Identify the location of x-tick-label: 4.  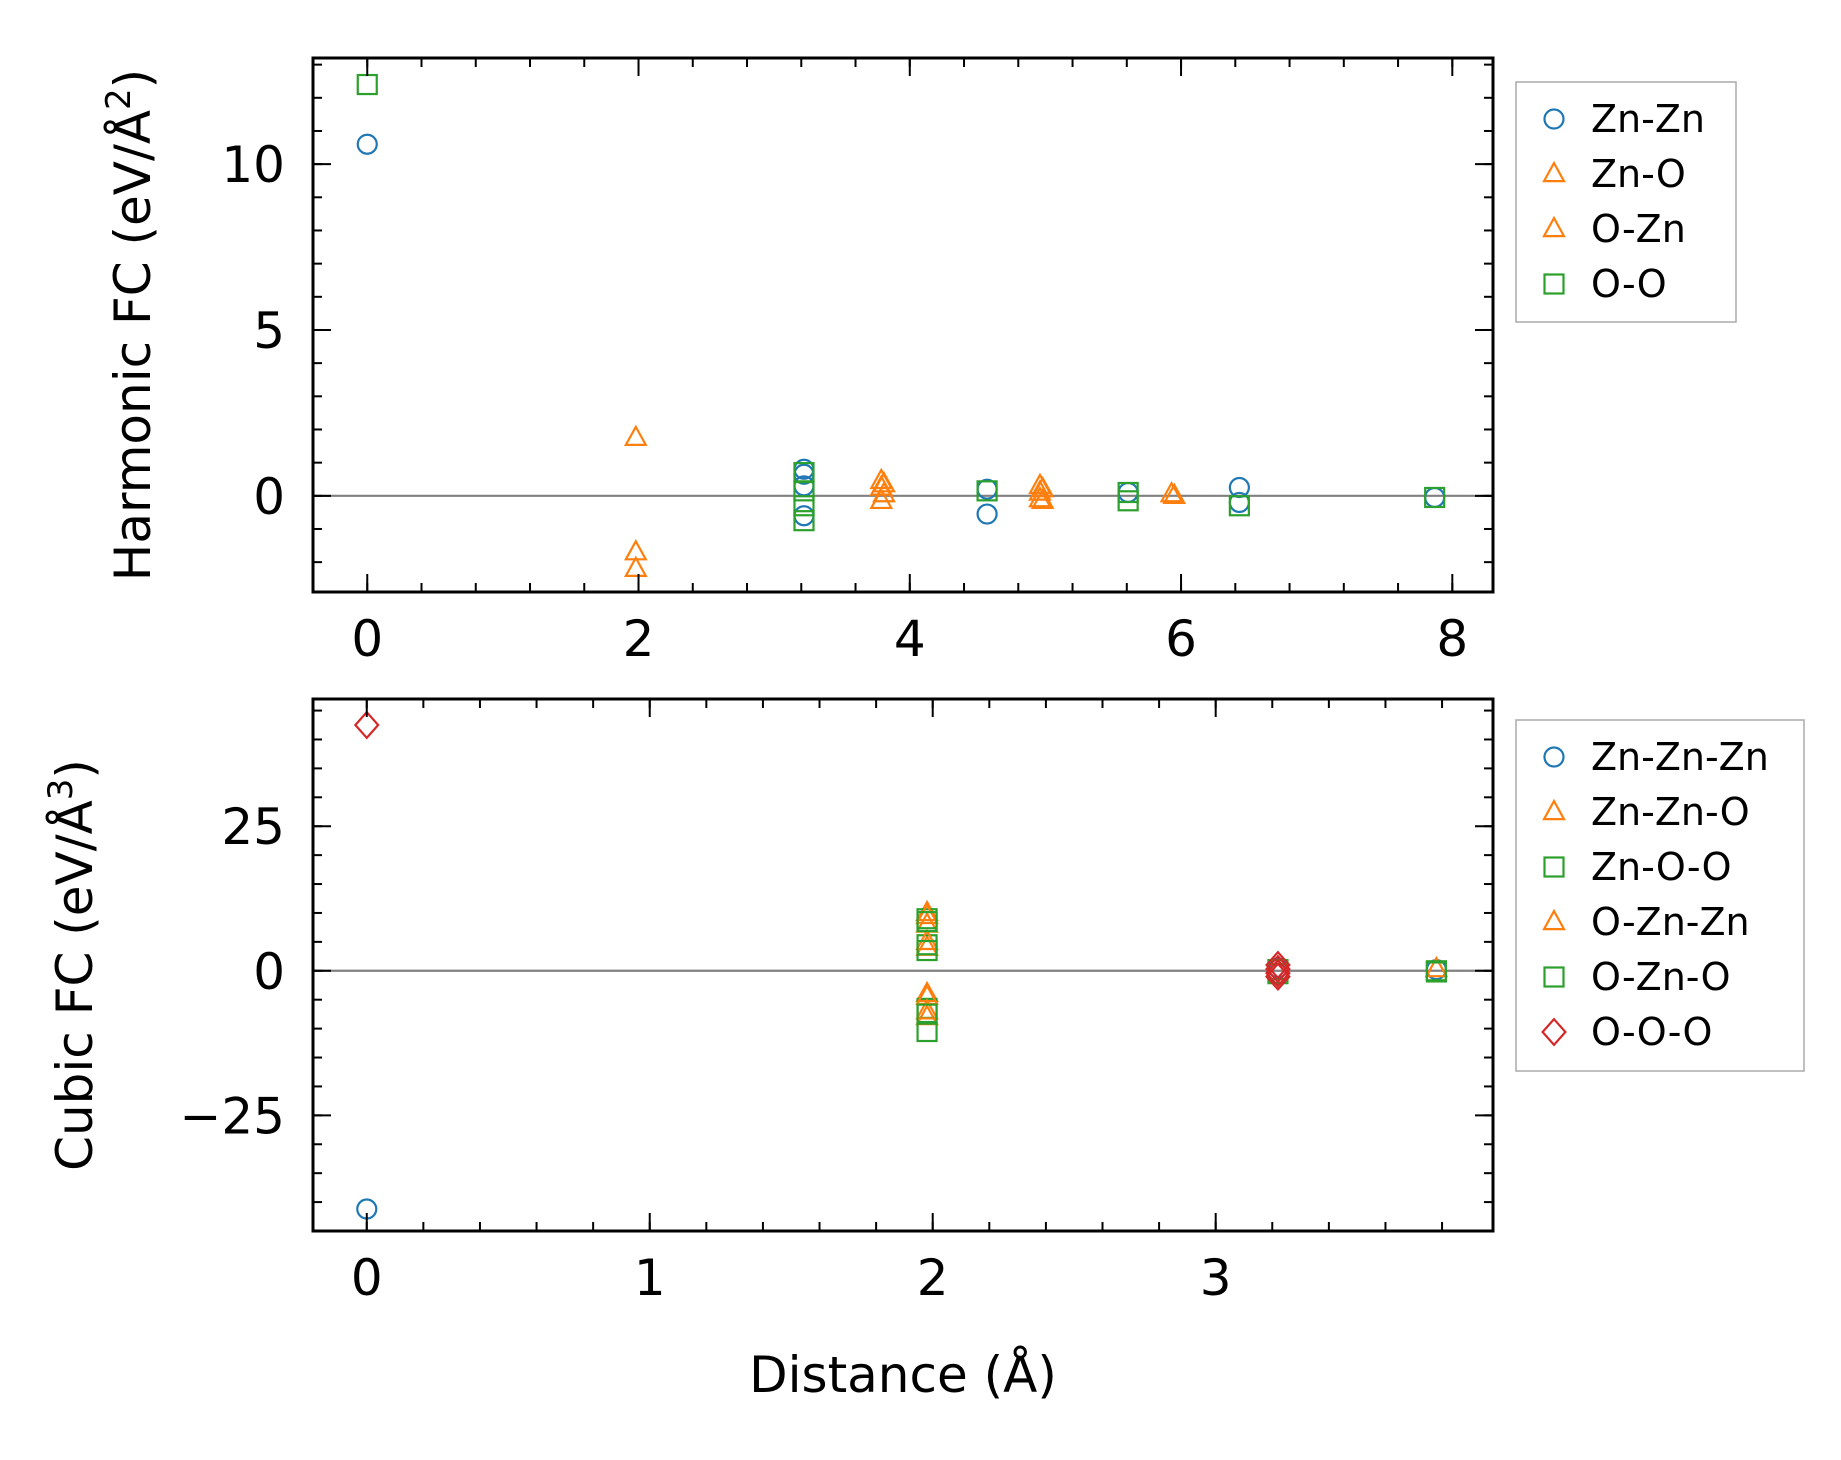
(910, 639).